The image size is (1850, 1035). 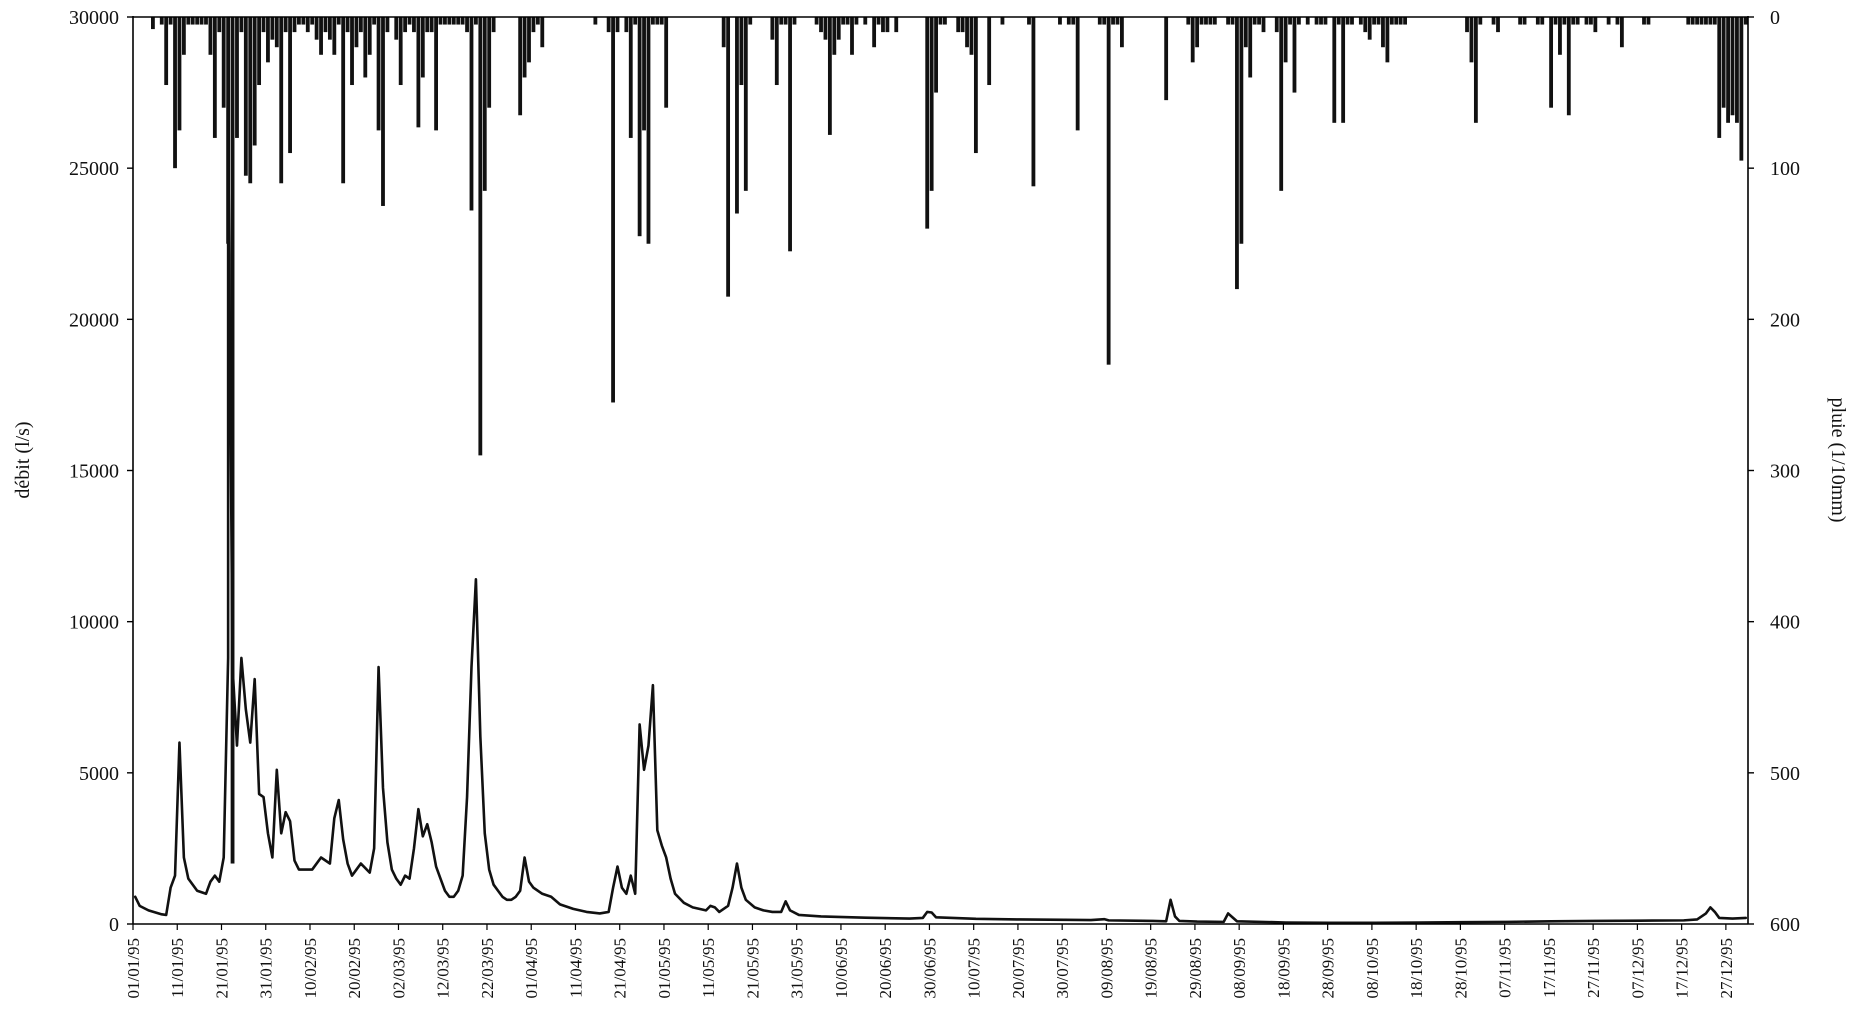 I want to click on x-tick-label: 02/03/95, so click(x=399, y=968).